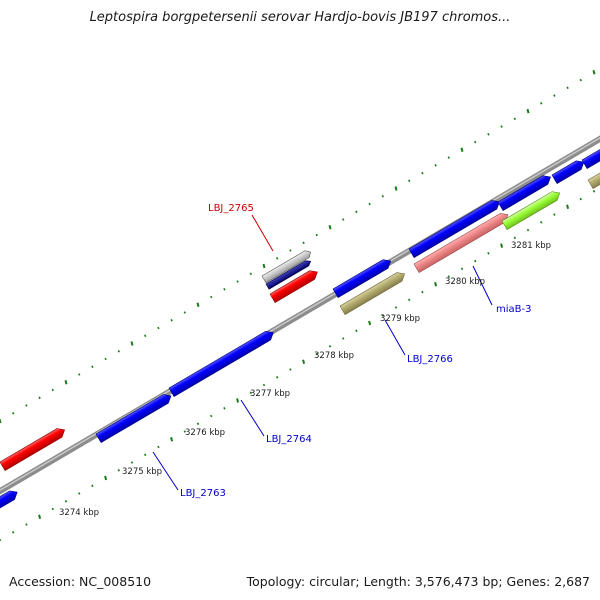  Describe the element at coordinates (288, 274) in the screenshot. I see `feature-LBJ_2765-b` at that location.